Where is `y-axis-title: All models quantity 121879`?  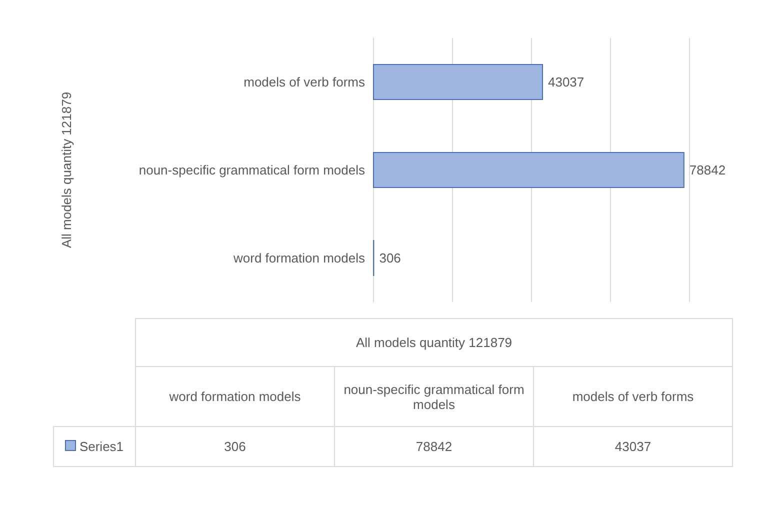
y-axis-title: All models quantity 121879 is located at coordinates (434, 342).